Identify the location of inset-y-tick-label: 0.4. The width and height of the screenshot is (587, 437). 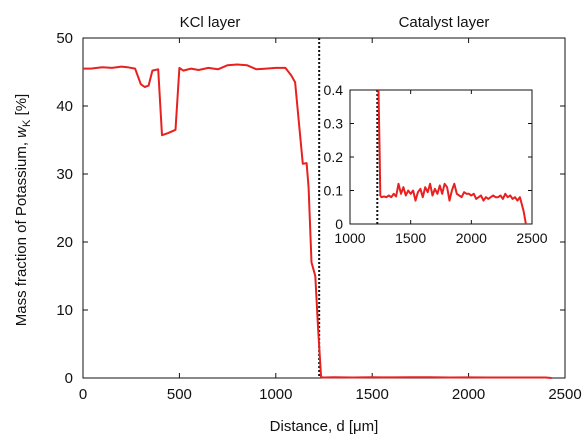
(334, 90).